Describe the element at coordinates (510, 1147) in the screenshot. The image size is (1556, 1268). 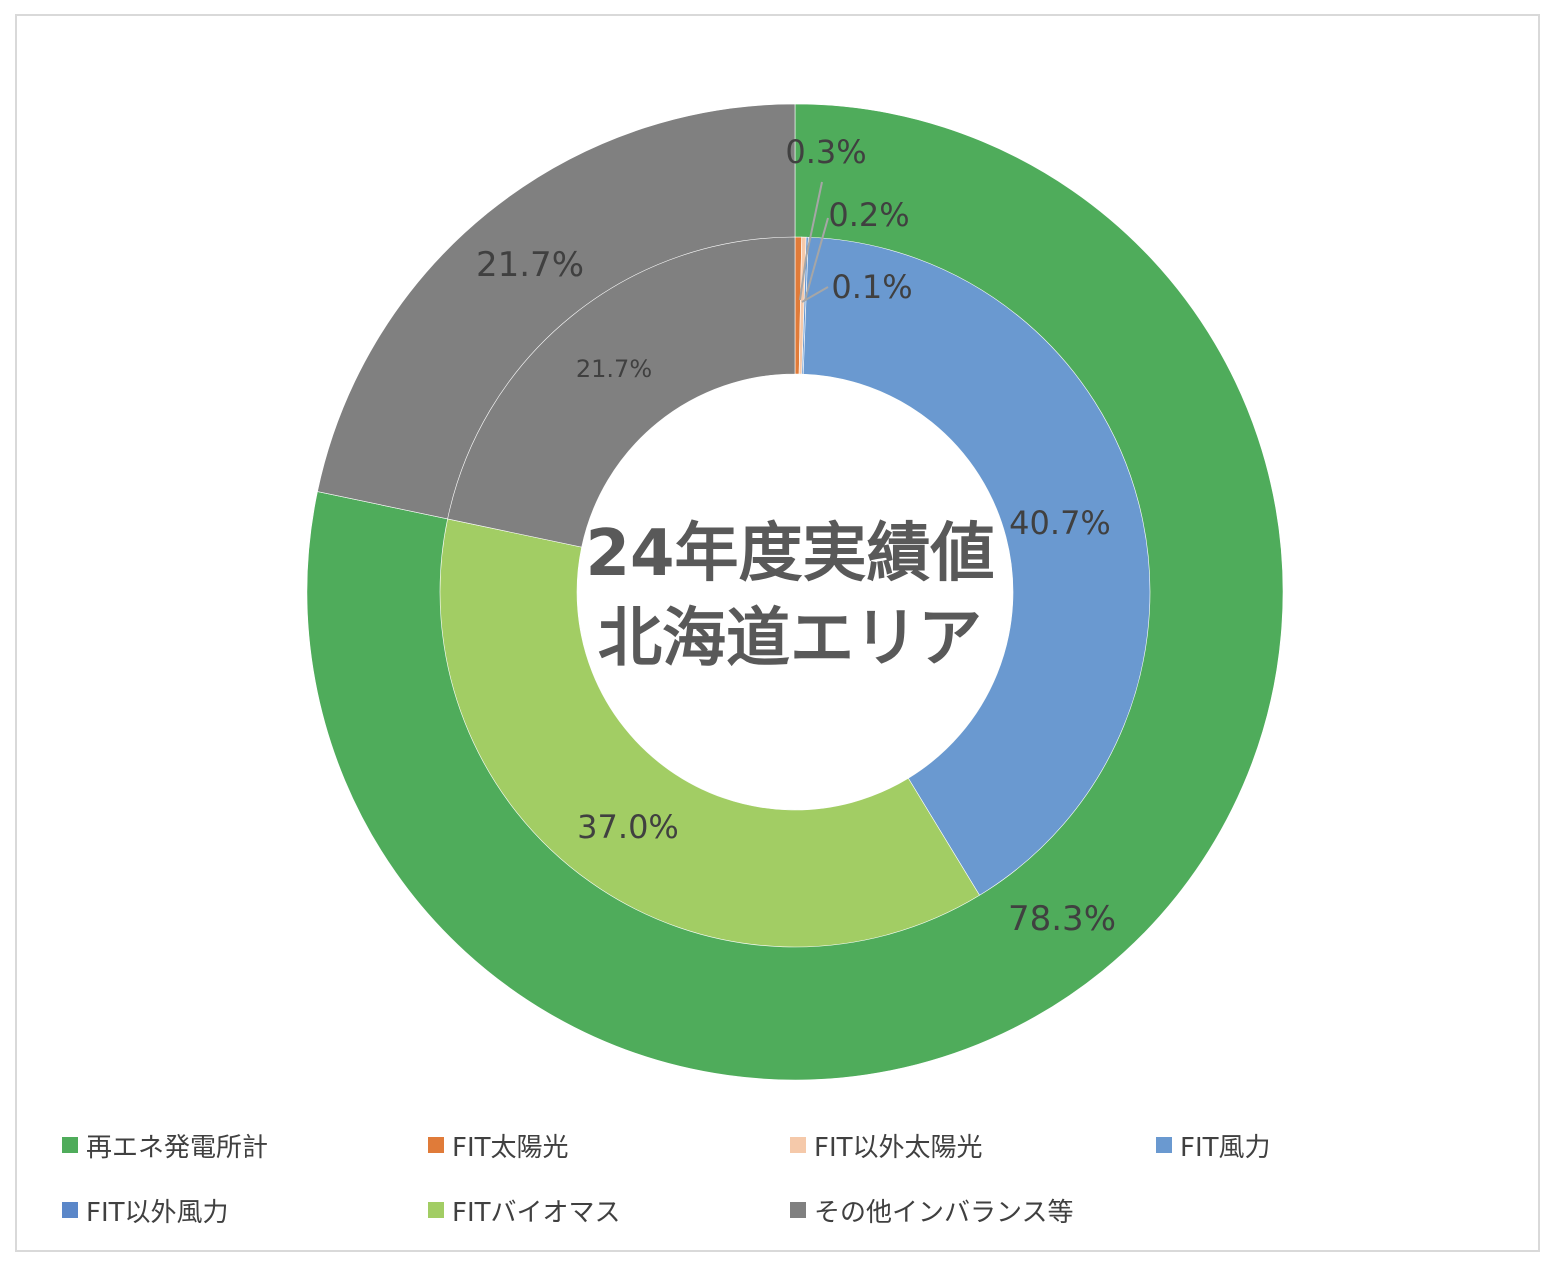
I see `legend-label: FIT太陽光` at that location.